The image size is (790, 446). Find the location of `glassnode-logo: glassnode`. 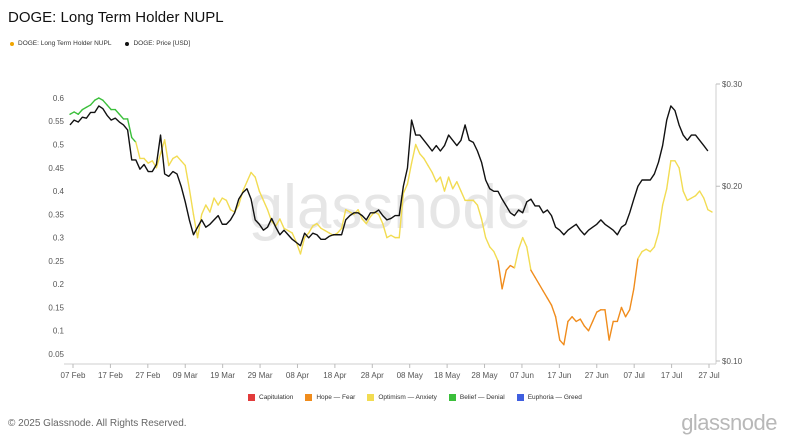

glassnode-logo: glassnode is located at coordinates (729, 422).